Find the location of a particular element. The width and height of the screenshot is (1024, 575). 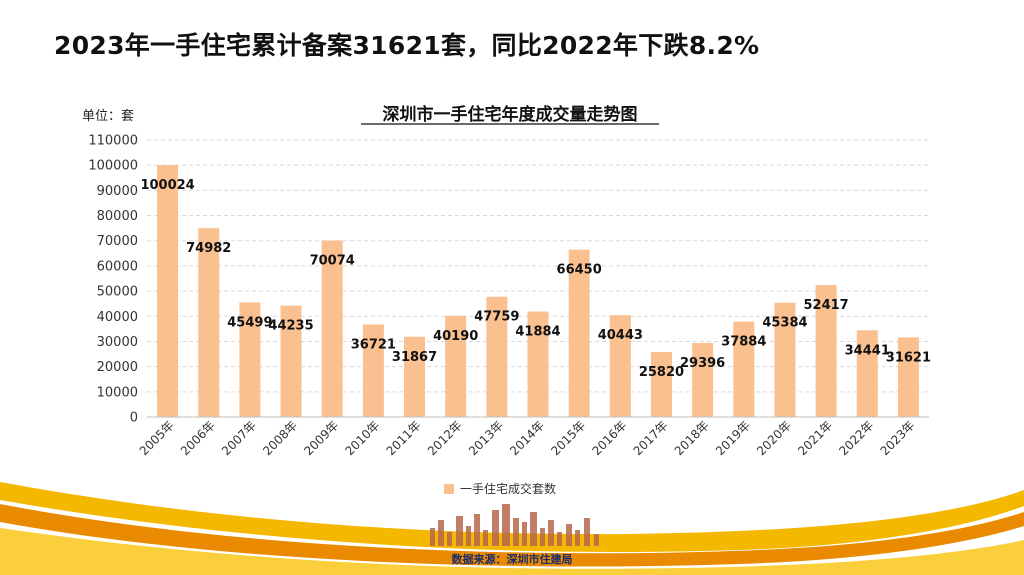

y-tick-label: 0 is located at coordinates (134, 418).